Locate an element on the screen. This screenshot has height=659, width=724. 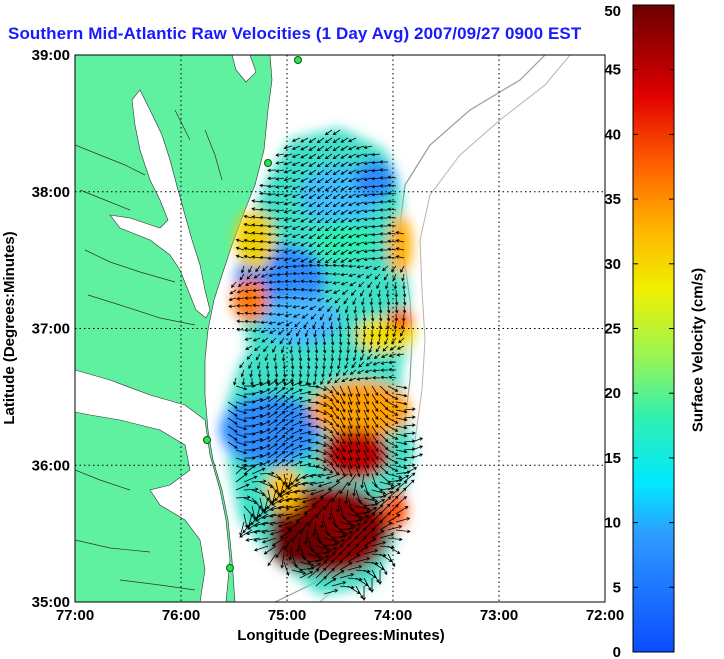
colorbar-tick-label: 20 is located at coordinates (612, 393).